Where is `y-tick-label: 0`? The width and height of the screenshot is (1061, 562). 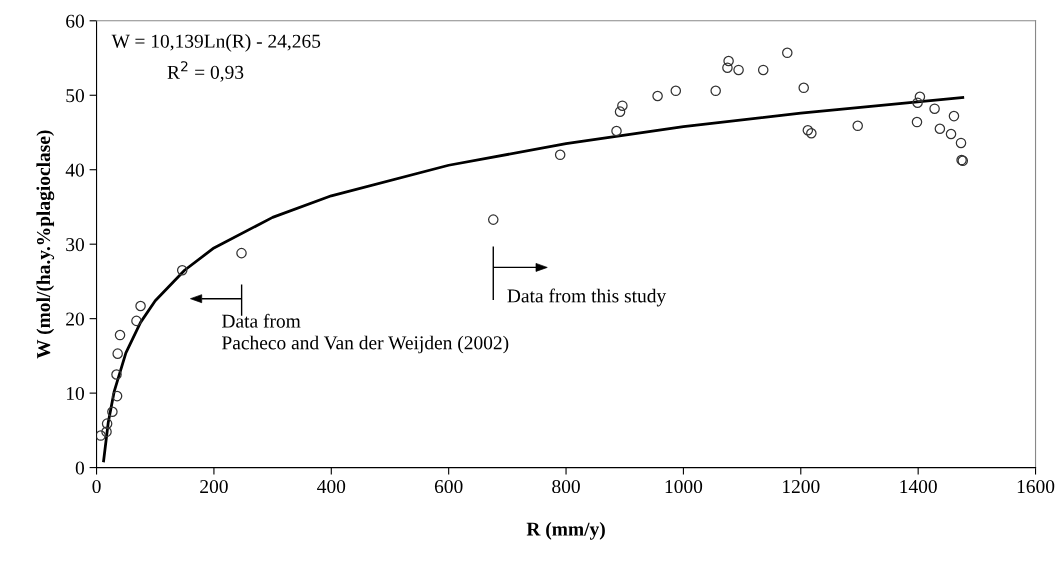
y-tick-label: 0 is located at coordinates (79, 468).